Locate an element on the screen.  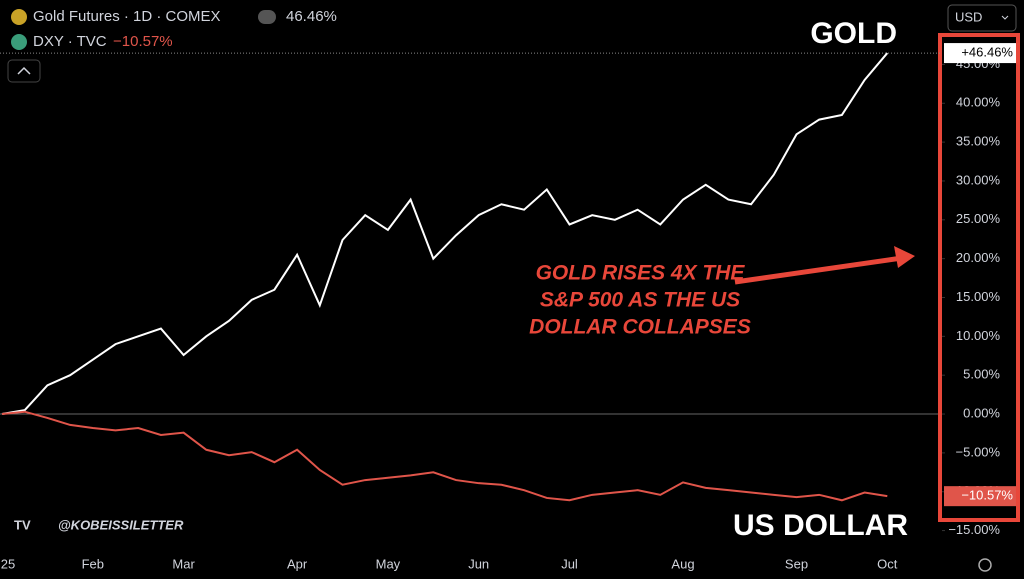
annotation-line: S&P 500 AS THE US is located at coordinates (640, 300).